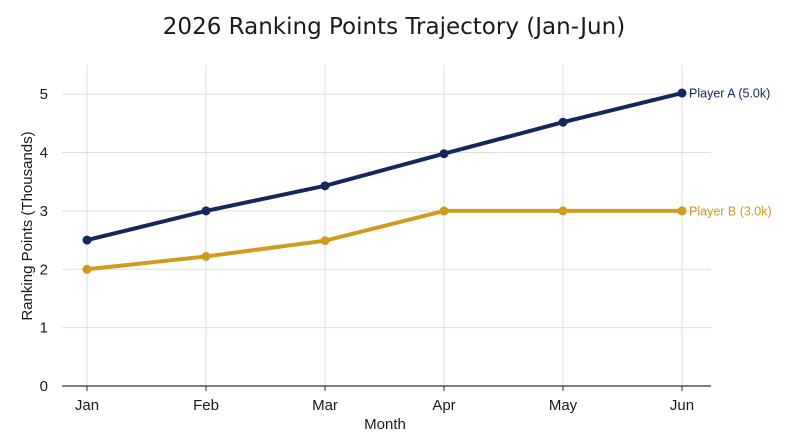 The height and width of the screenshot is (447, 800). What do you see at coordinates (730, 211) in the screenshot?
I see `series-end-label: Player B (3.0k)` at bounding box center [730, 211].